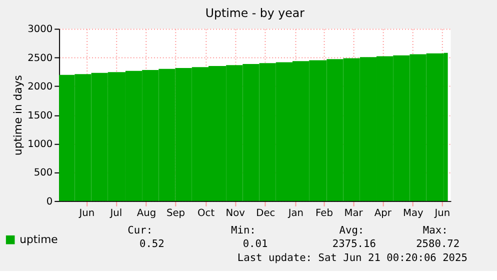 This screenshot has height=280, width=497. Describe the element at coordinates (266, 214) in the screenshot. I see `x-tick-label: Dec` at that location.